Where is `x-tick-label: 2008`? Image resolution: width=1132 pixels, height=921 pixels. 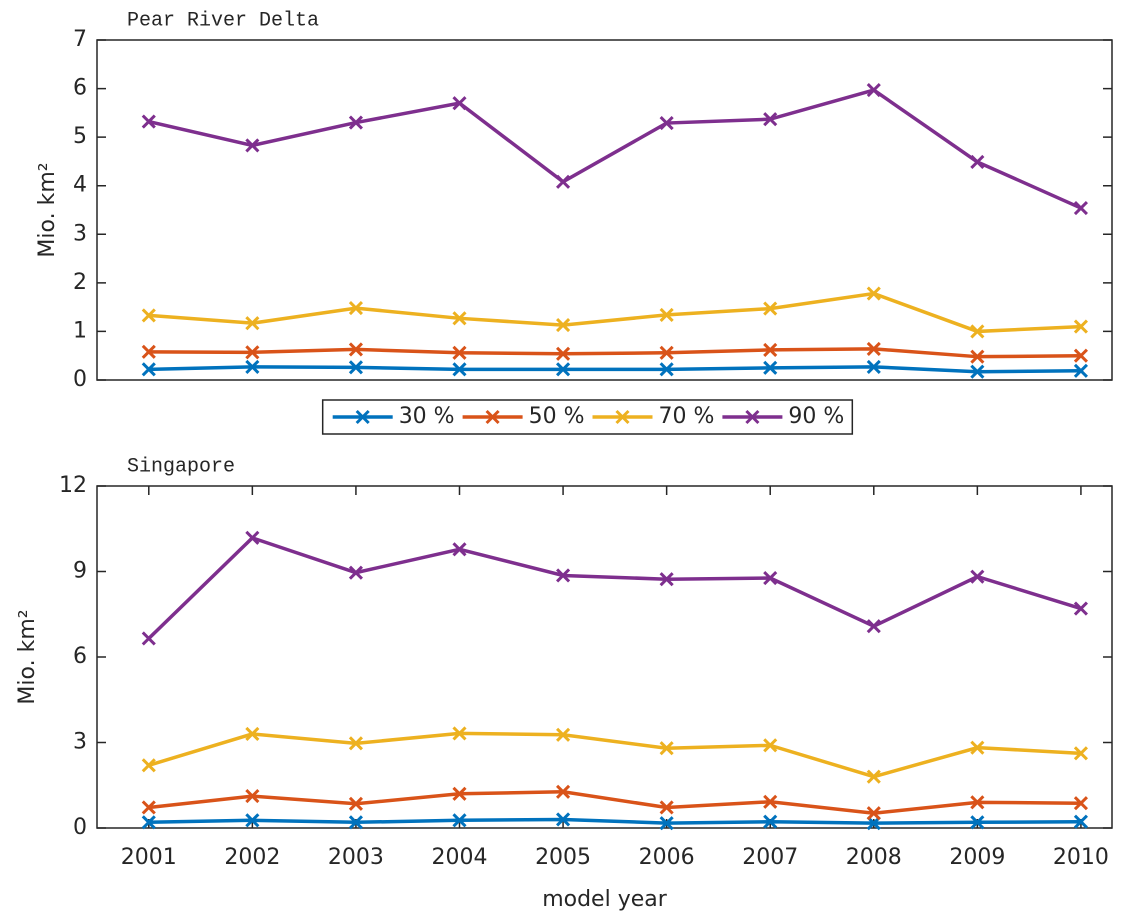 x-tick-label: 2008 is located at coordinates (874, 857).